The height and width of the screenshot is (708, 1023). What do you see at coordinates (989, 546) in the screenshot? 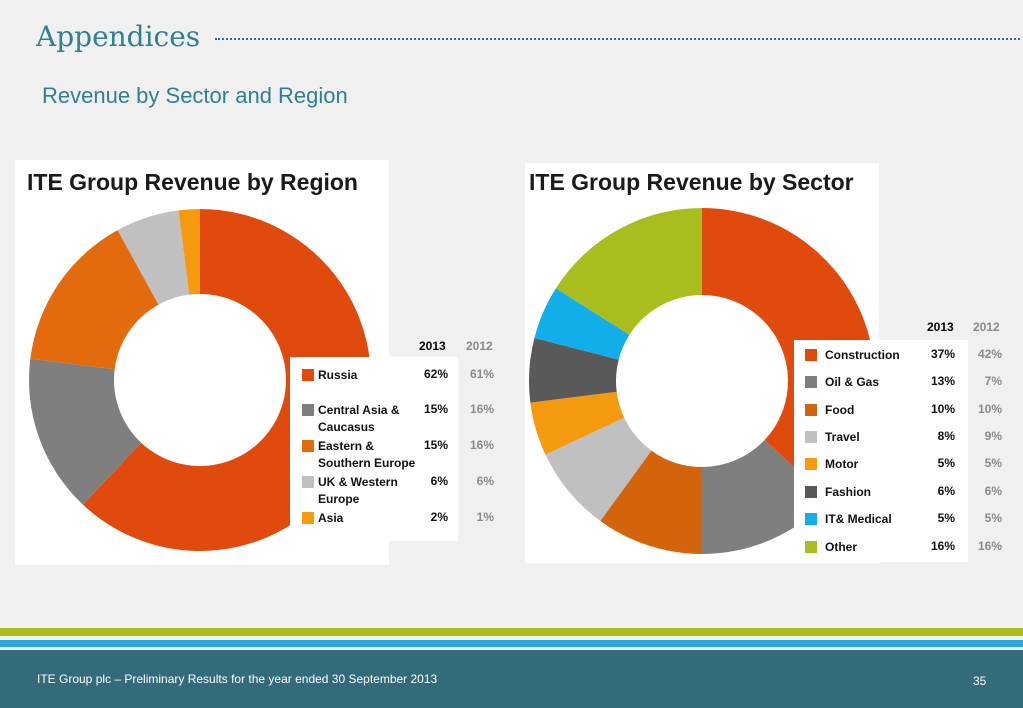
I see `sector-legend-value-2012: 16%` at bounding box center [989, 546].